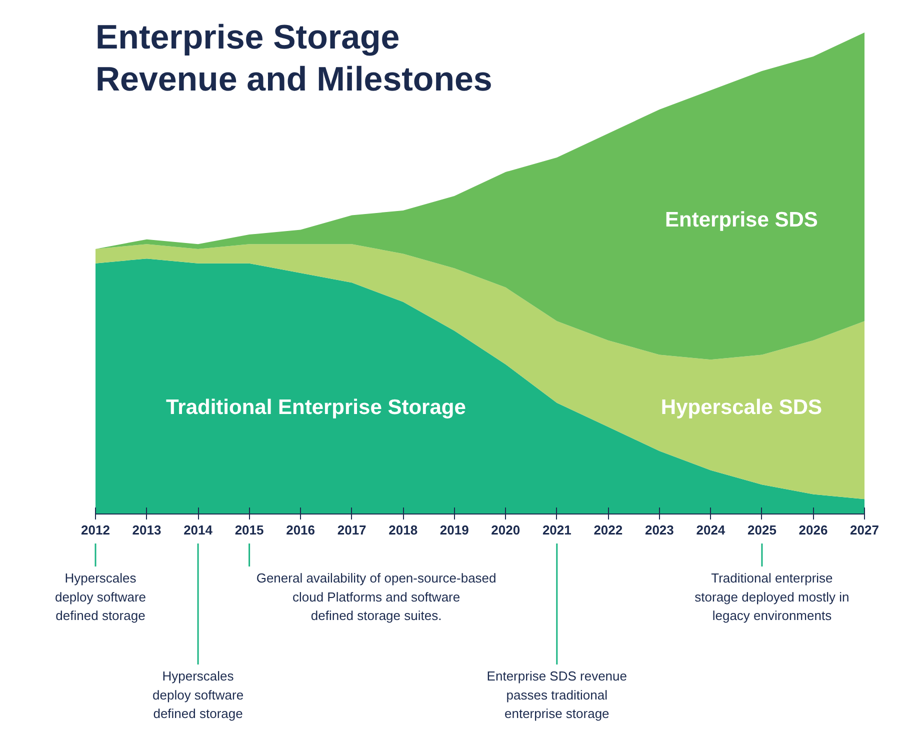 Image resolution: width=900 pixels, height=744 pixels. What do you see at coordinates (864, 530) in the screenshot?
I see `x-tick-label: 2027` at bounding box center [864, 530].